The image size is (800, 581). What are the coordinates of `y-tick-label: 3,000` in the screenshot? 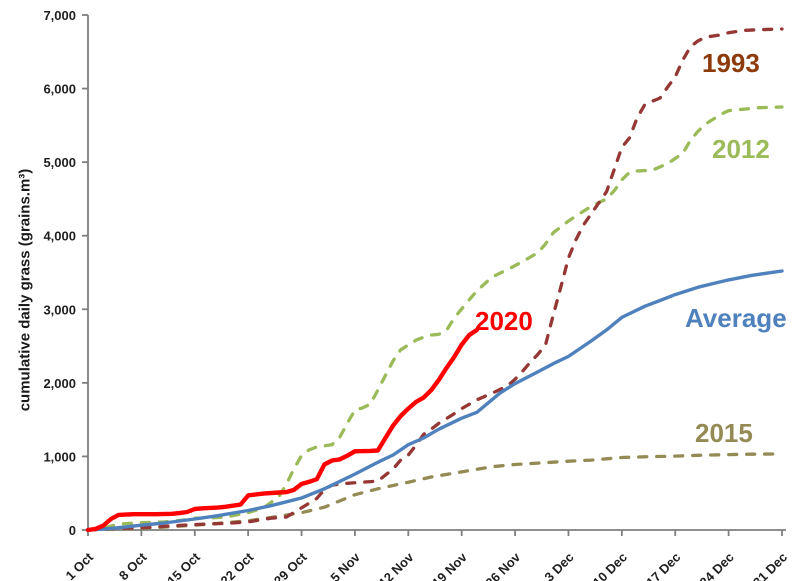 It's located at (59, 309).